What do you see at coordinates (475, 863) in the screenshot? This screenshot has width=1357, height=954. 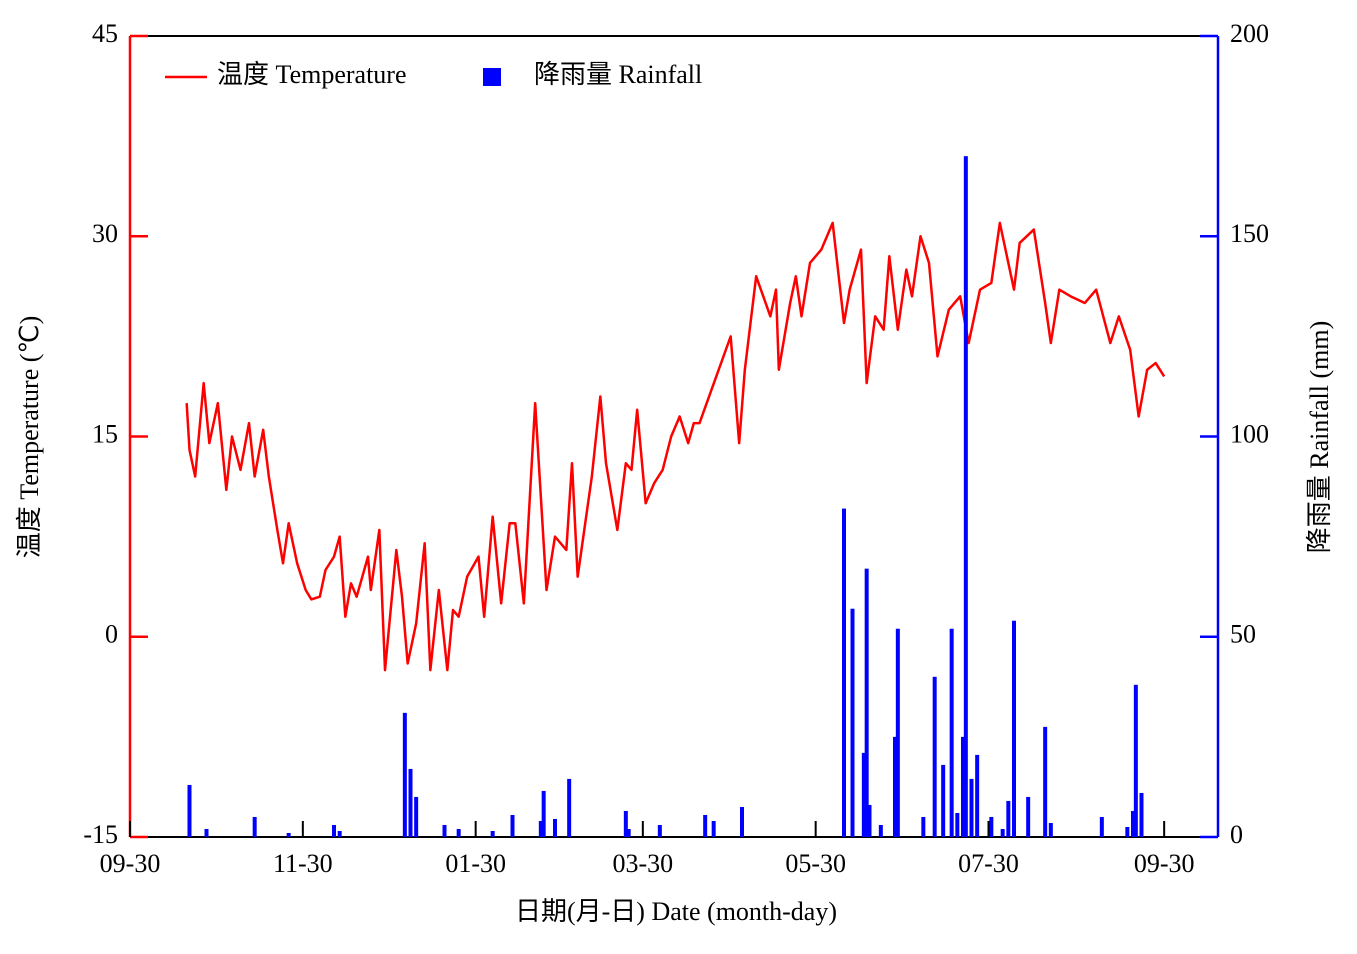 I see `x-tick-label: 01-30` at bounding box center [475, 863].